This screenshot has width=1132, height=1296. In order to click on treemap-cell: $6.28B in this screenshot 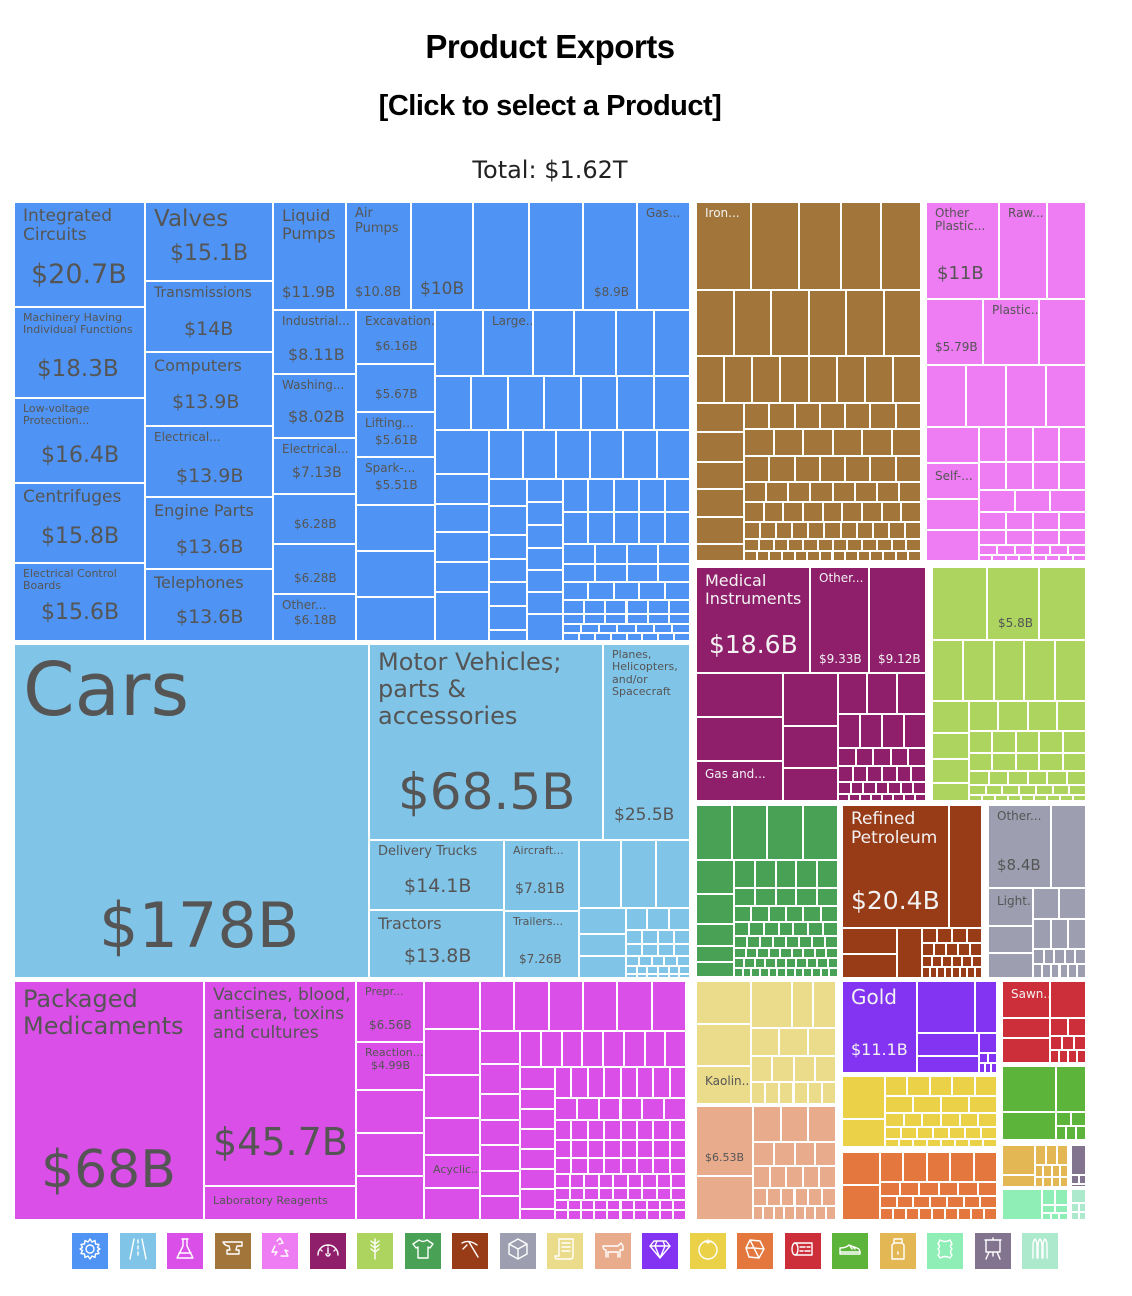, I will do `click(314, 569)`.